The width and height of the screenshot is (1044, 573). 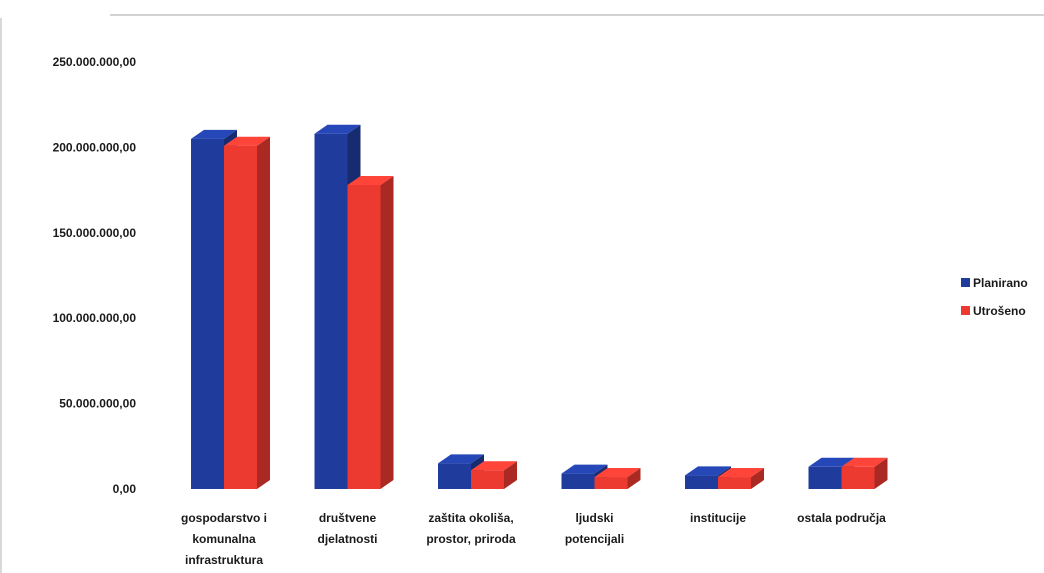 I want to click on y-tick-label: 100.000.000,00, so click(x=95, y=318).